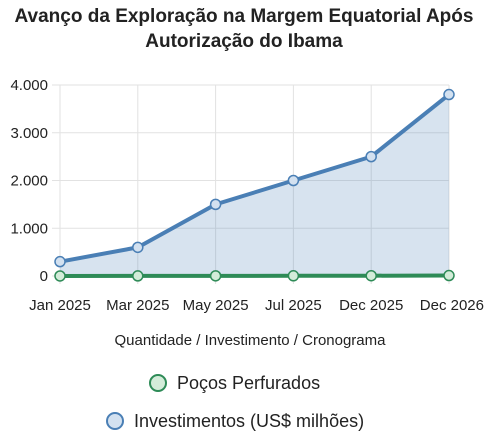 Image resolution: width=488 pixels, height=438 pixels. Describe the element at coordinates (60, 305) in the screenshot. I see `x-tick-label: Jan 2025` at that location.